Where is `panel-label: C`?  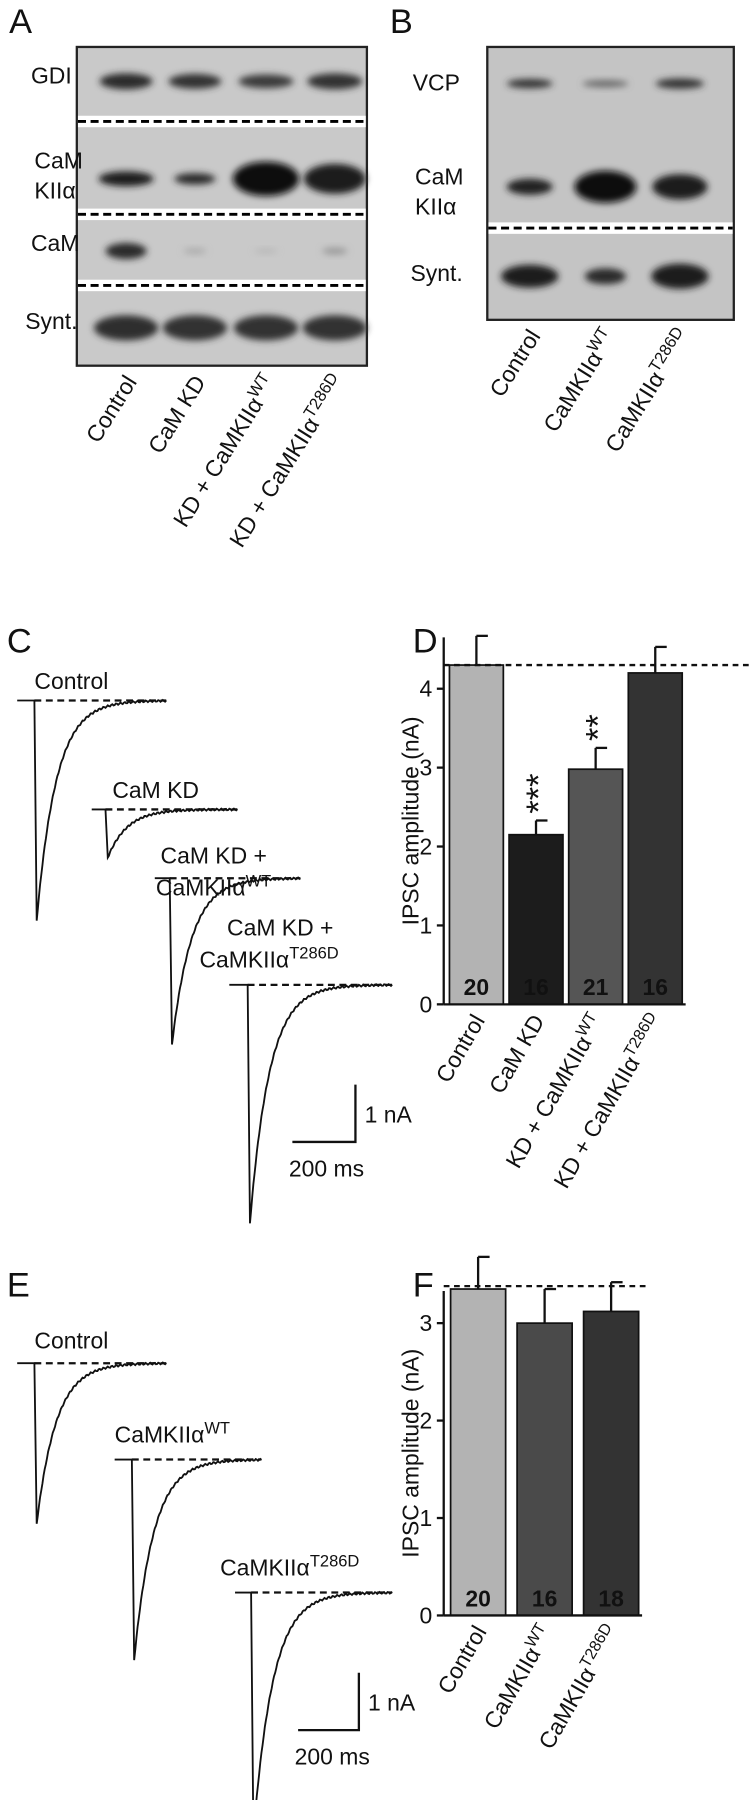 panel-label: C is located at coordinates (19, 641).